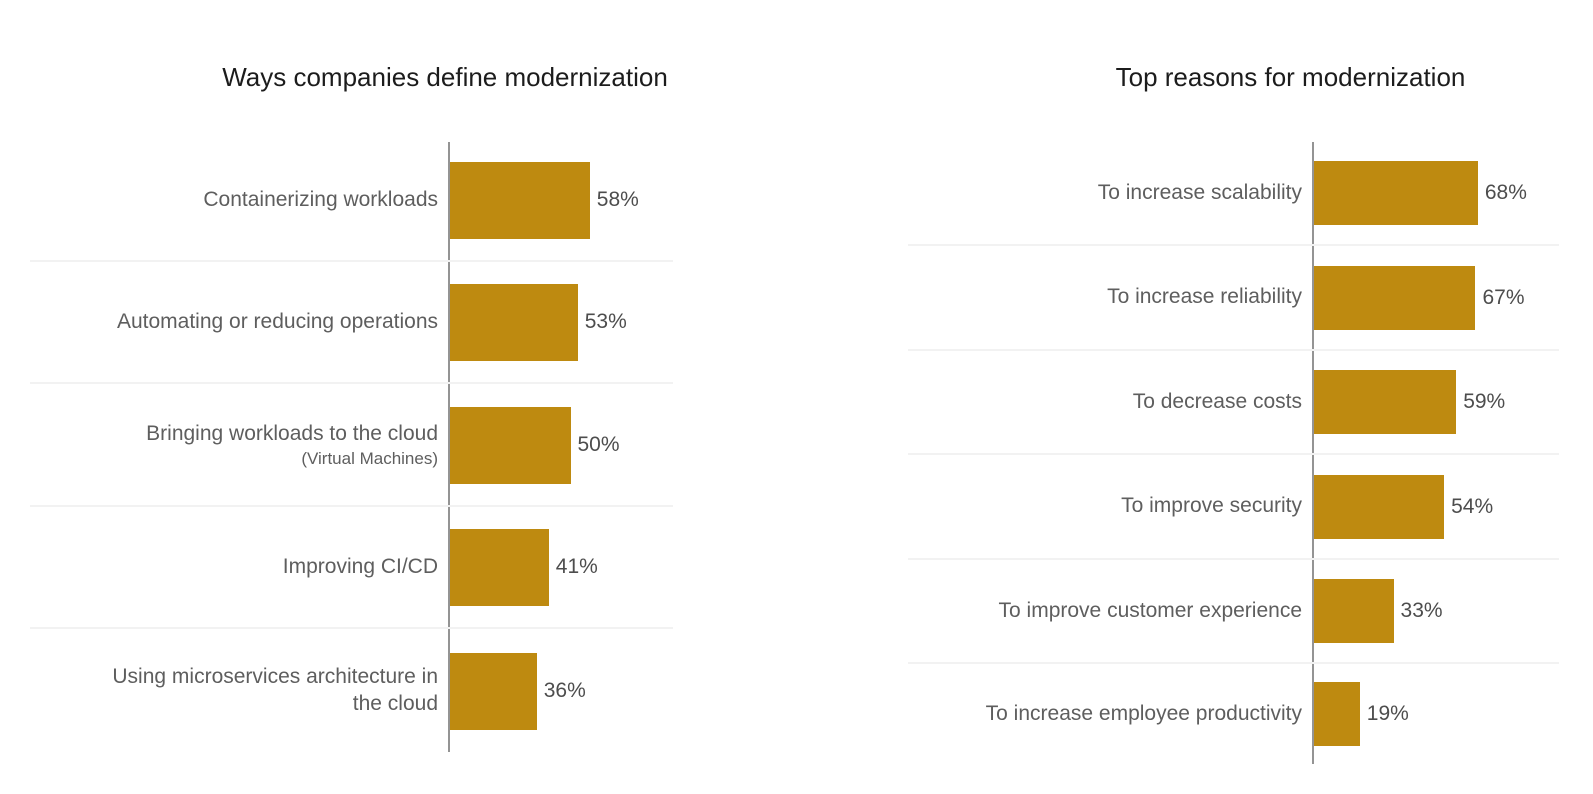 The height and width of the screenshot is (794, 1593). Describe the element at coordinates (1503, 297) in the screenshot. I see `value-label: 67%` at that location.